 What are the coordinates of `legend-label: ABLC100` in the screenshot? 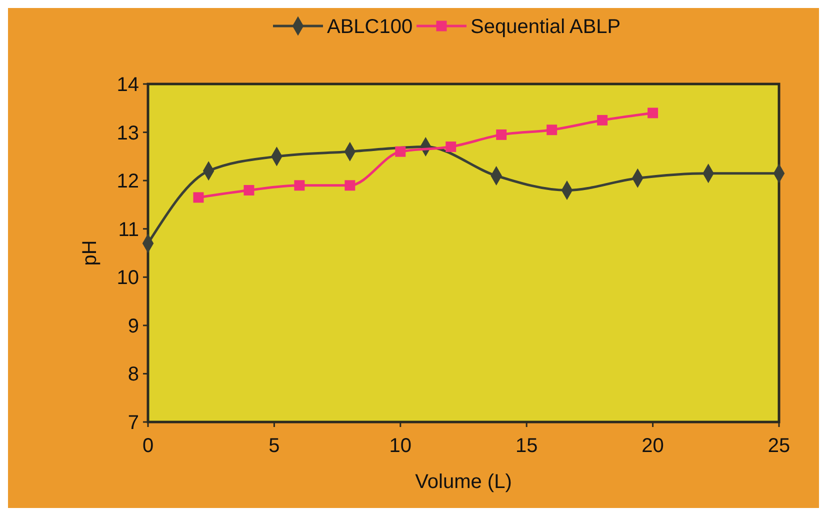 It's located at (370, 27).